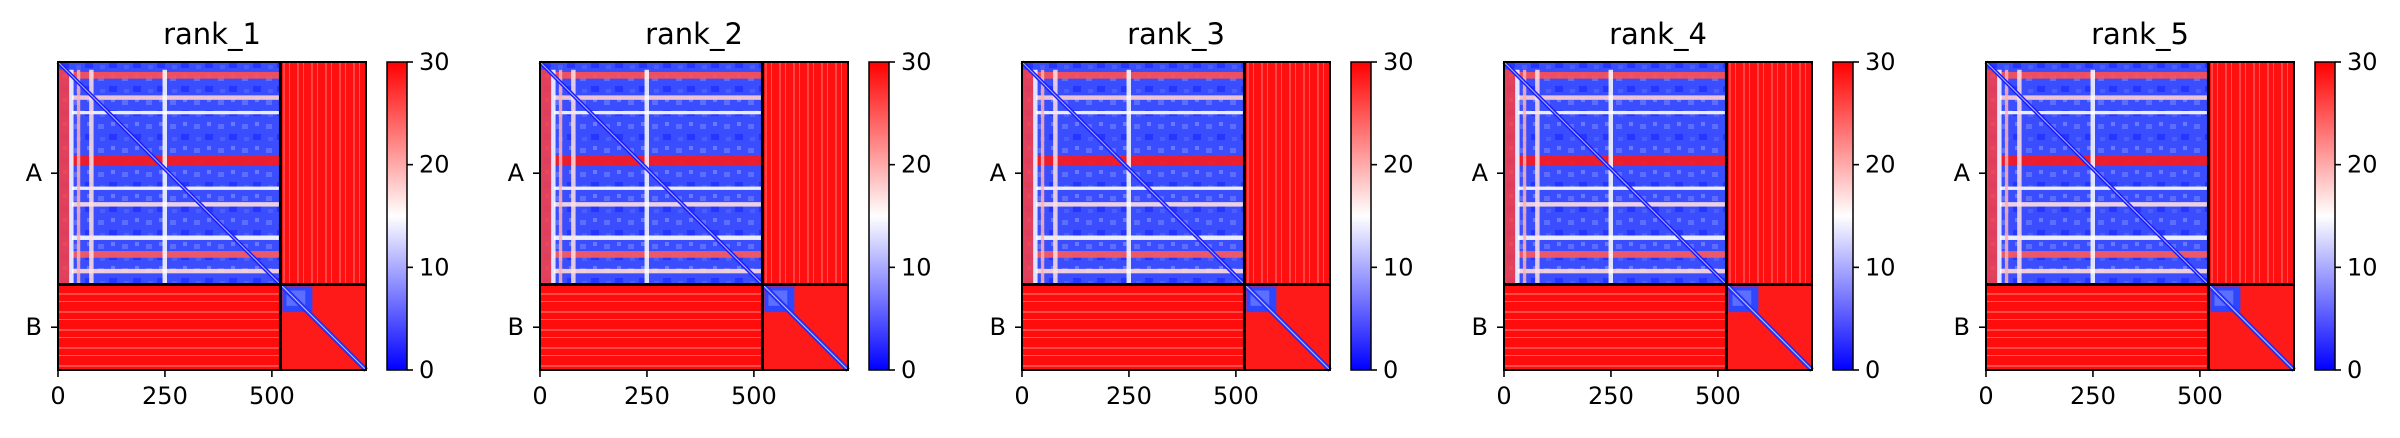 Image resolution: width=2400 pixels, height=438 pixels. I want to click on panel-title: rank_1, so click(212, 34).